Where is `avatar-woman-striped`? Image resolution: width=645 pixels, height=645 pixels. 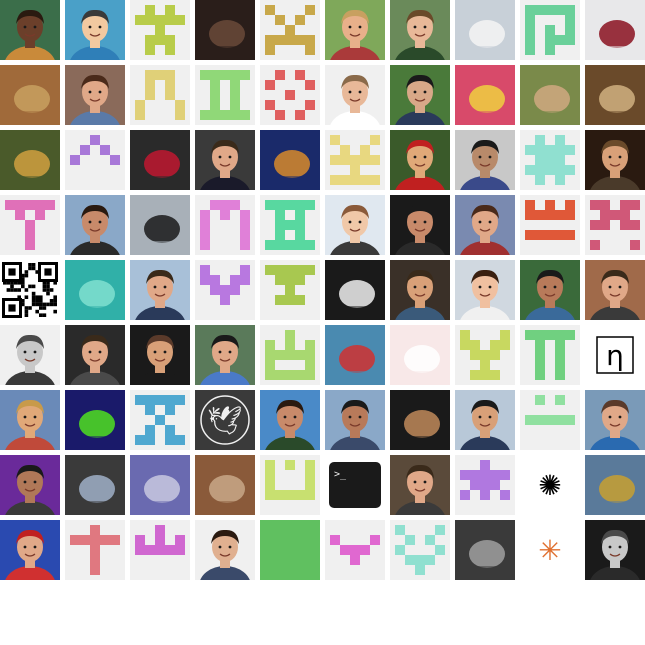 avatar-woman-striped is located at coordinates (355, 225).